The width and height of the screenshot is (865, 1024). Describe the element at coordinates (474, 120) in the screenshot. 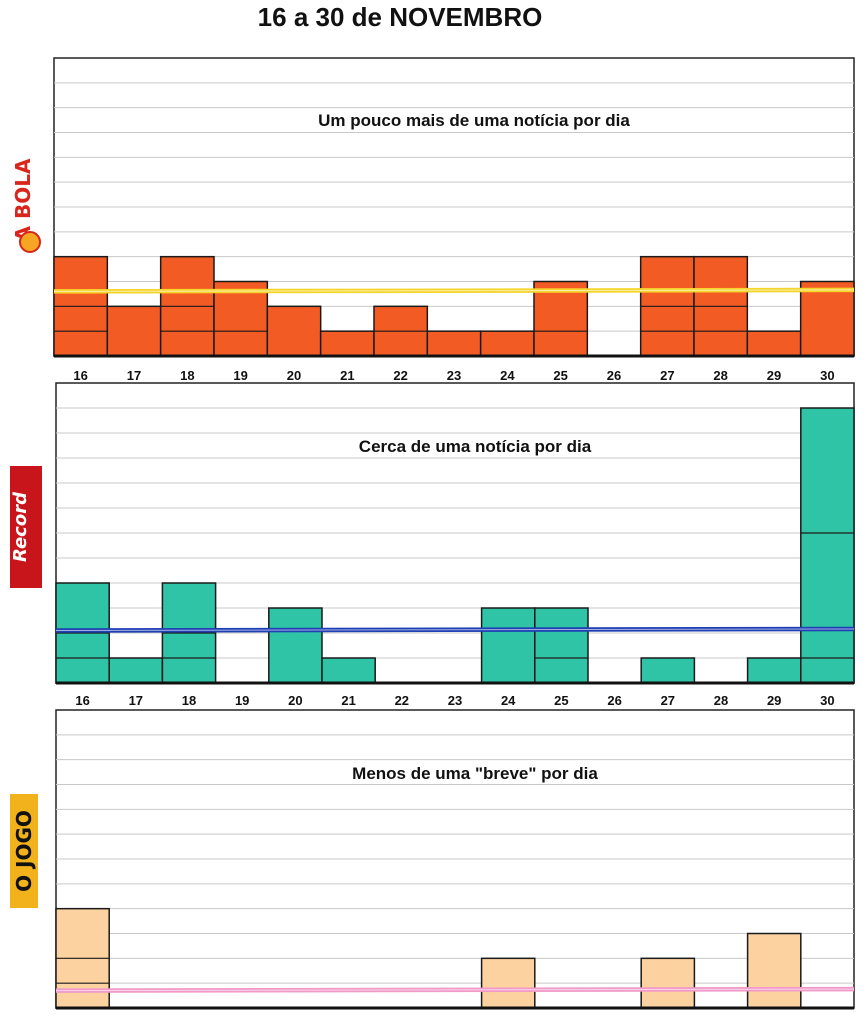

I see `chart-annotation: Um pouco mais de uma notícia por dia` at that location.